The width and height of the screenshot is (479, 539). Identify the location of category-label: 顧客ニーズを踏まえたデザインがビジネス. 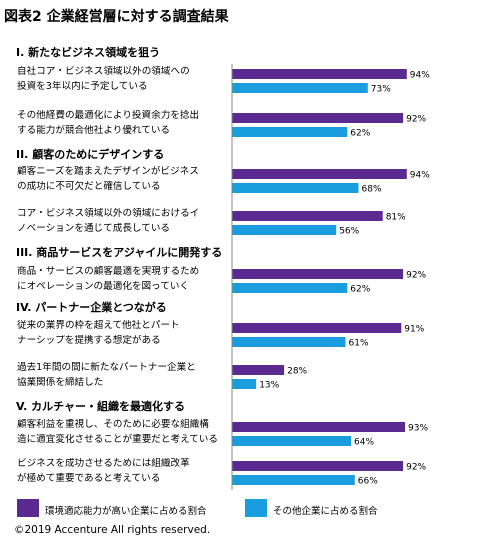
(108, 171).